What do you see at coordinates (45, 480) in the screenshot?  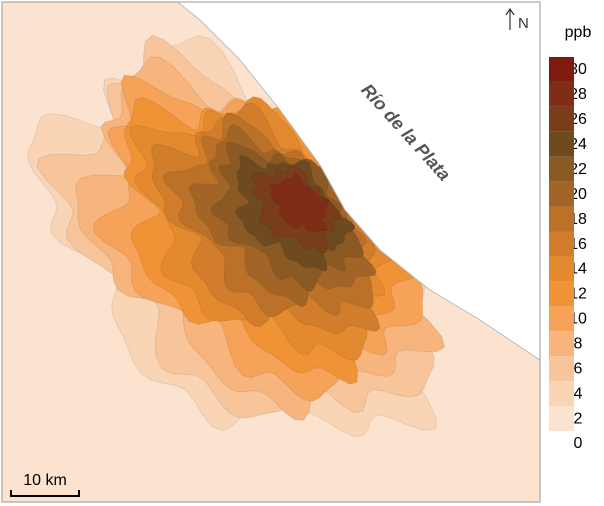 I see `scale-label: 10 km` at bounding box center [45, 480].